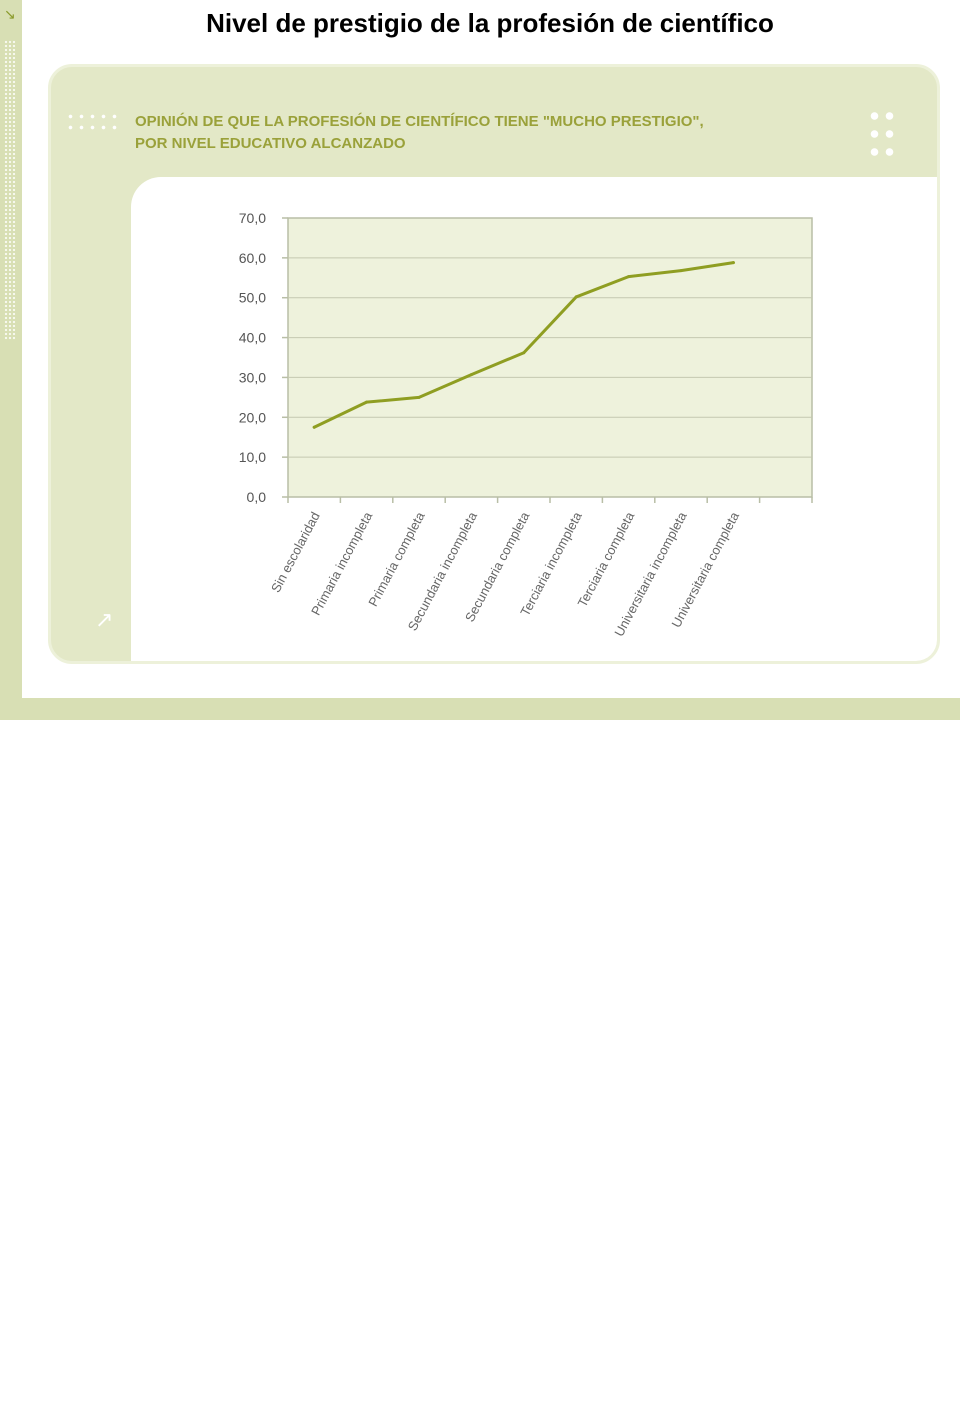  I want to click on x-tick-label: Primaria completa, so click(396, 559).